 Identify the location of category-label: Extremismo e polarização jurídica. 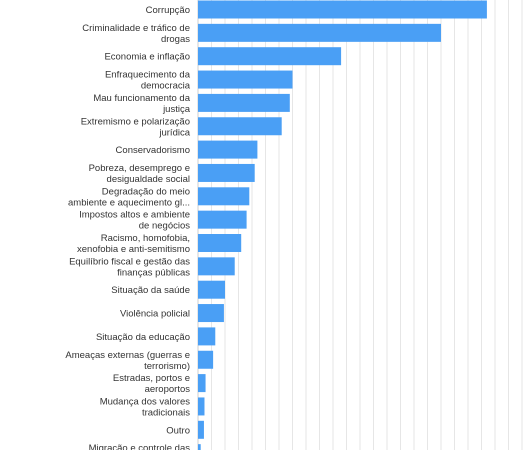
(136, 127).